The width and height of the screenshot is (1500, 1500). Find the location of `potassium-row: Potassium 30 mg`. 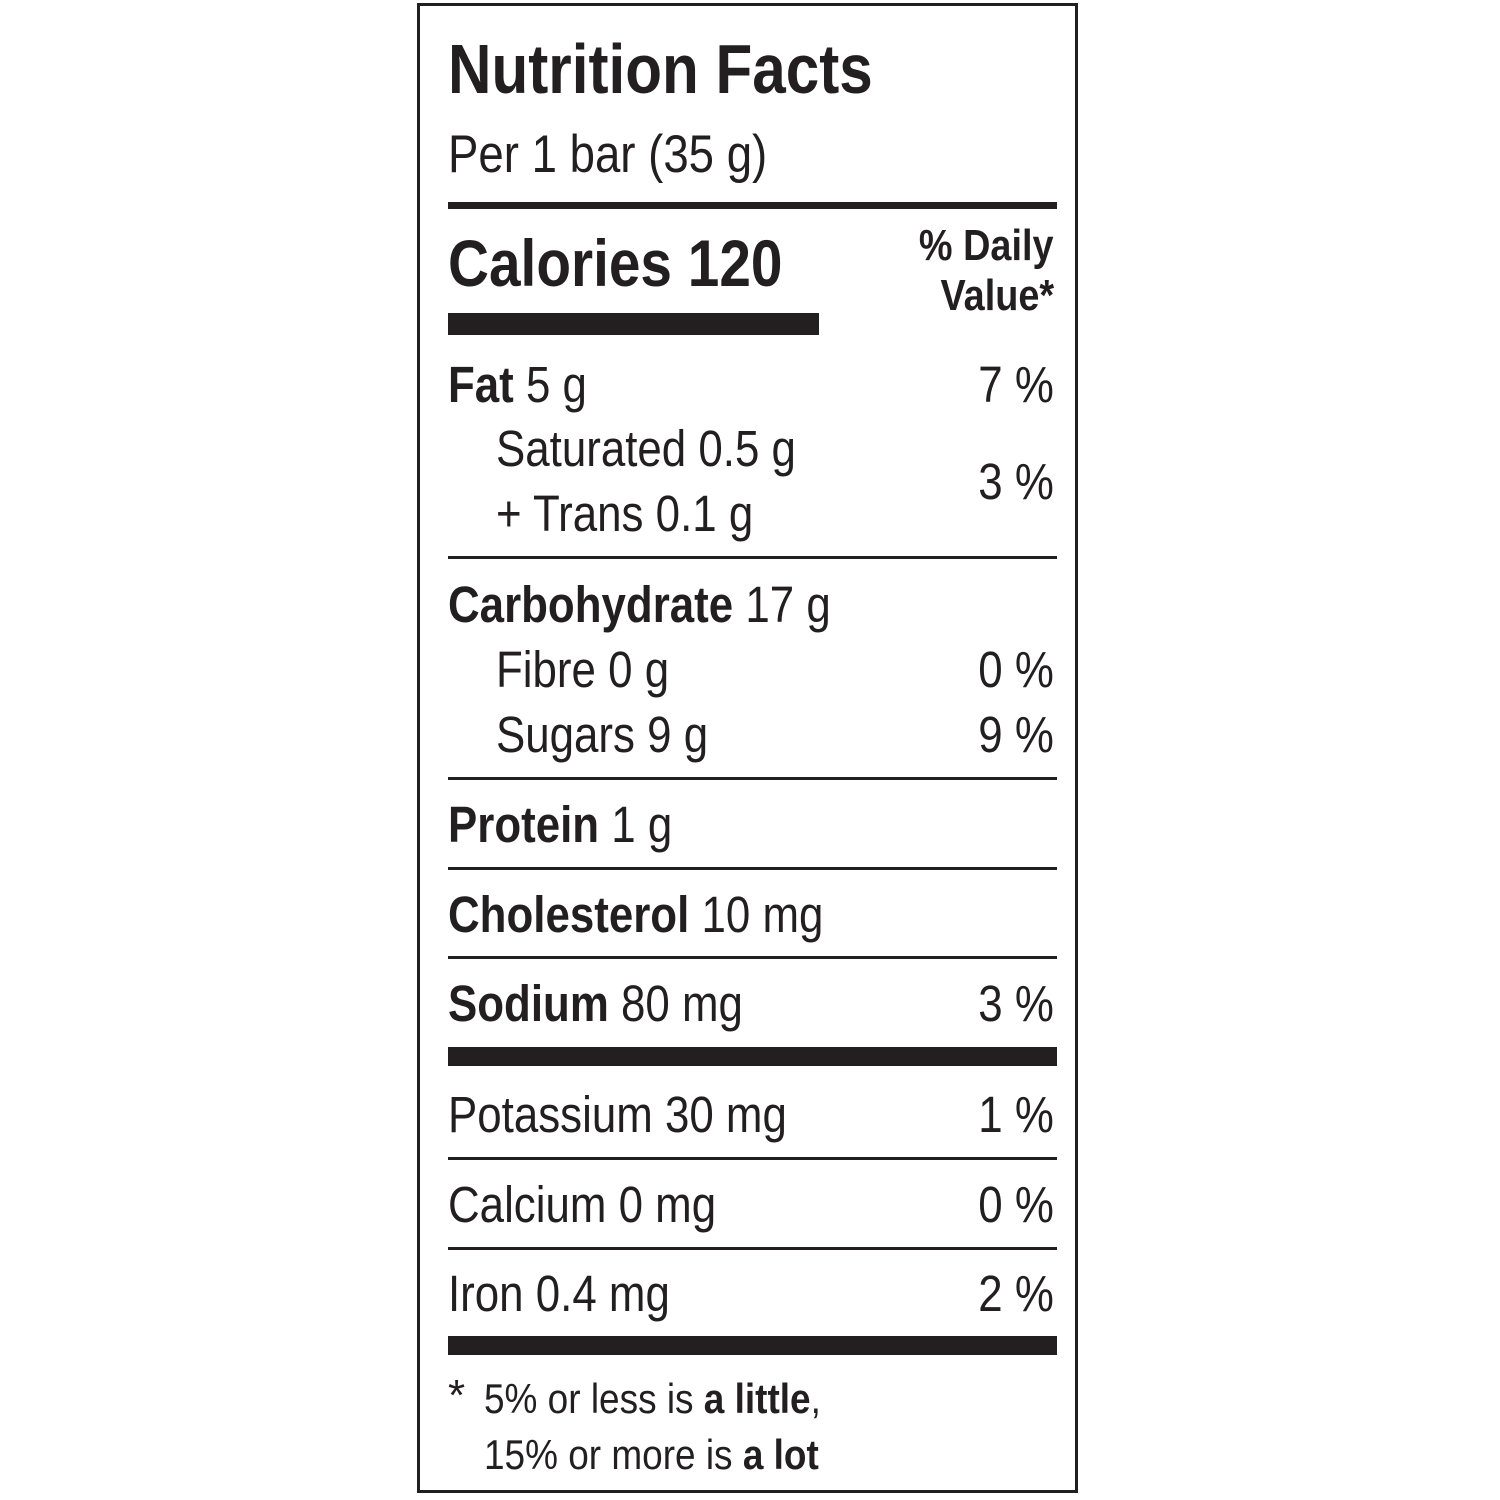

potassium-row: Potassium 30 mg is located at coordinates (617, 1114).